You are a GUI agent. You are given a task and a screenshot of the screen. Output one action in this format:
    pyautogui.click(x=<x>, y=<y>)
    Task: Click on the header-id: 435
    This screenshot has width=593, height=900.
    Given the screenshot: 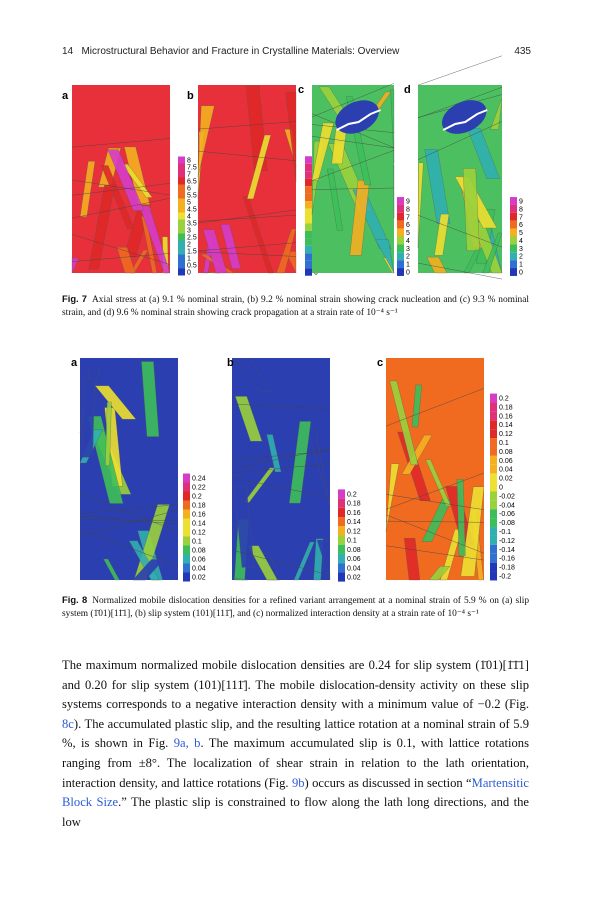 What is the action you would take?
    pyautogui.click(x=522, y=51)
    